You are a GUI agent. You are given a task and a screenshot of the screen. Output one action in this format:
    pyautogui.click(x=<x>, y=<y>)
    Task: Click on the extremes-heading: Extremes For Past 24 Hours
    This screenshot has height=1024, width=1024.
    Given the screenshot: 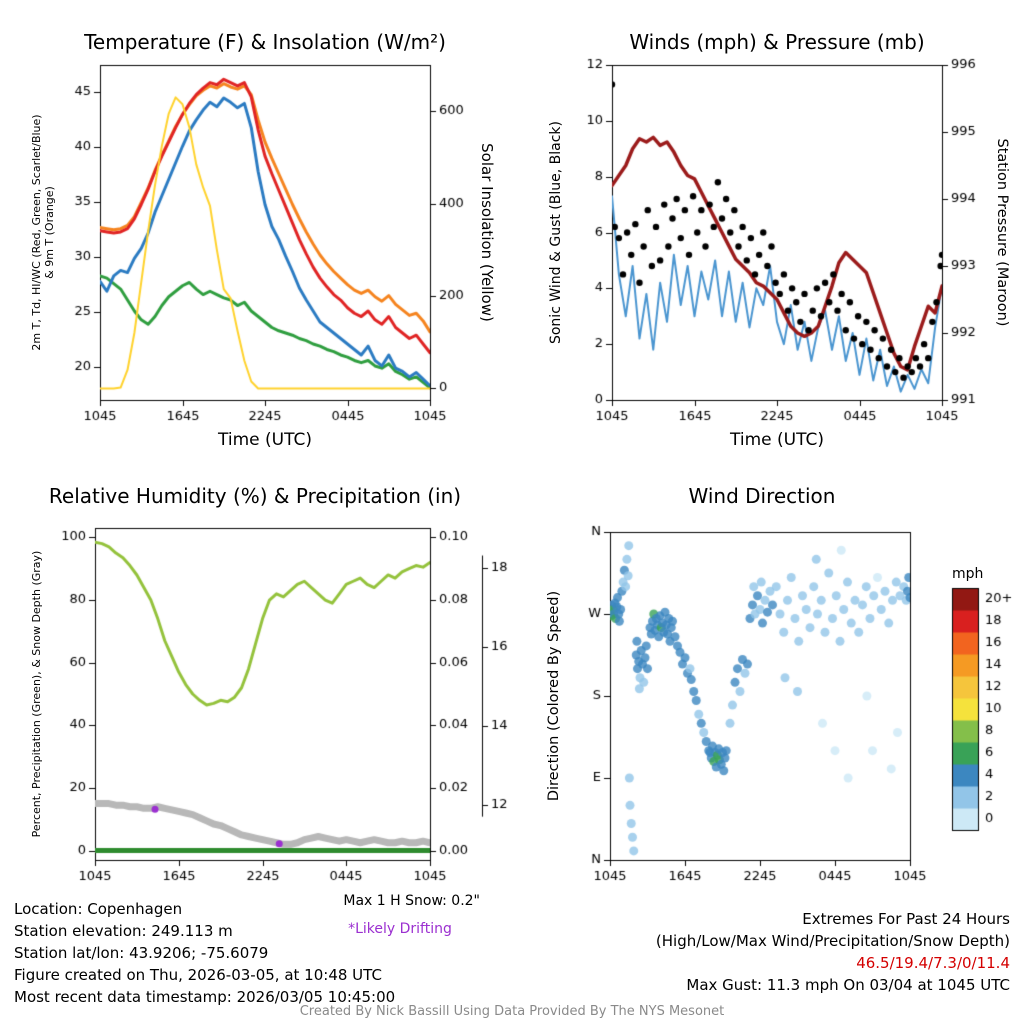 What is the action you would take?
    pyautogui.click(x=906, y=919)
    